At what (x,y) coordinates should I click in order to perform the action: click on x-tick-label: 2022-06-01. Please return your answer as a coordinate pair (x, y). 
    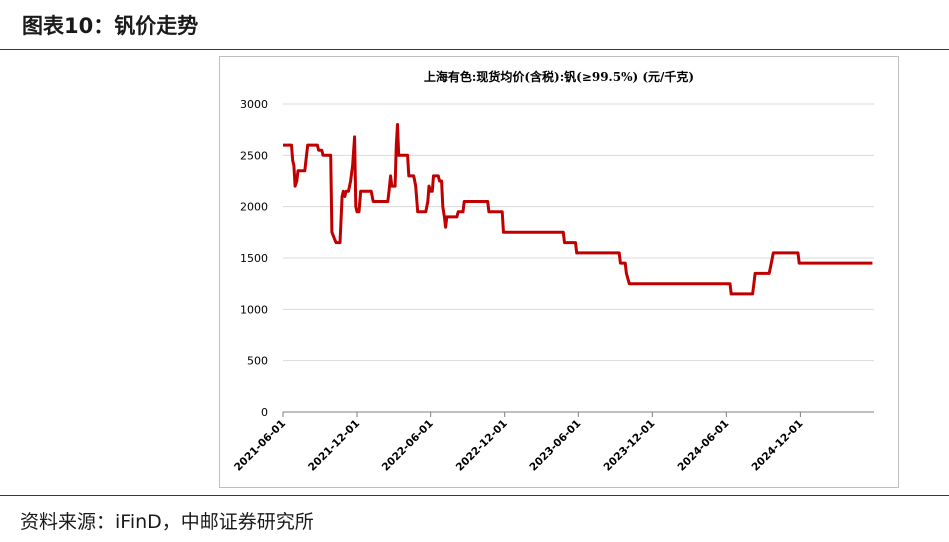
    Looking at the image, I should click on (408, 446).